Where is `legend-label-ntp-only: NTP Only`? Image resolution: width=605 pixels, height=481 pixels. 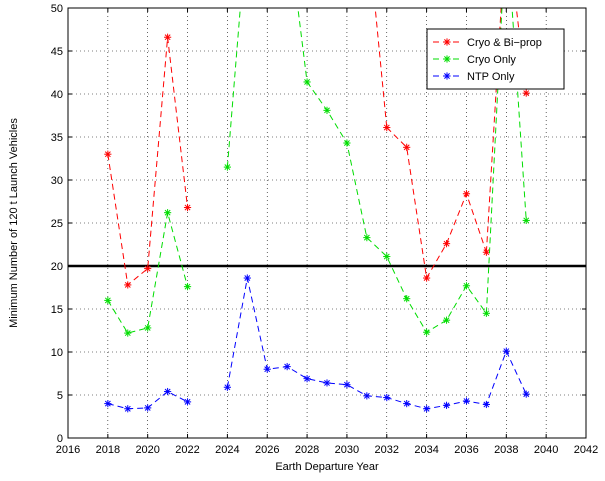
legend-label-ntp-only: NTP Only is located at coordinates (491, 77).